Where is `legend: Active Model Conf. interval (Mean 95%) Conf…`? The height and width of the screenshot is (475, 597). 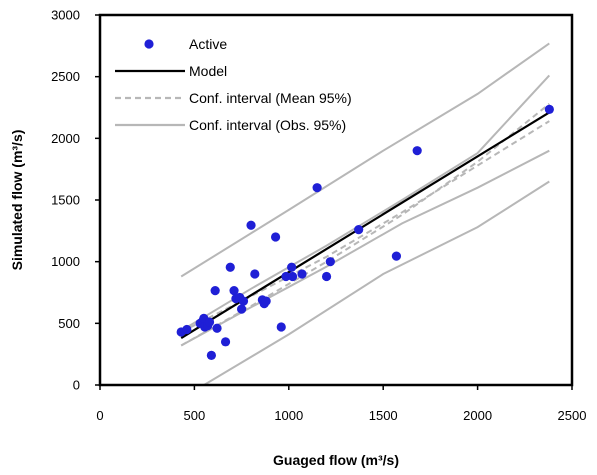
legend: Active Model Conf. interval (Mean 95%) Conf… is located at coordinates (233, 84).